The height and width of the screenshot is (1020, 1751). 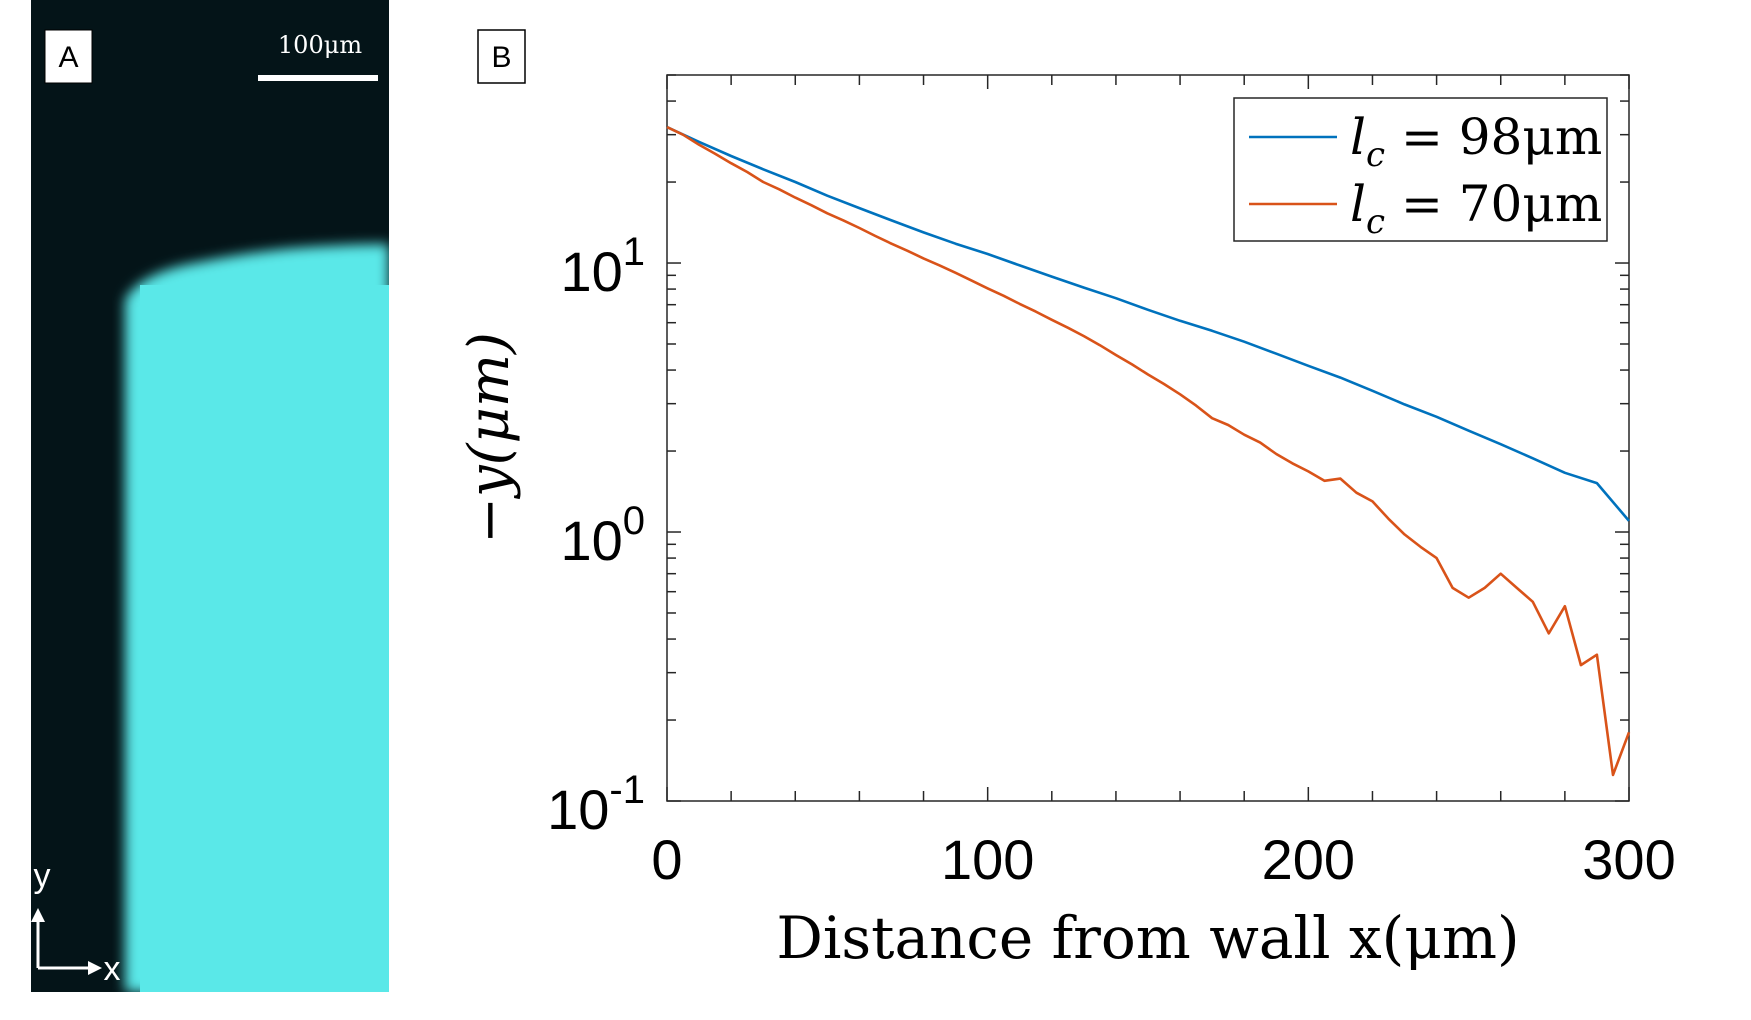 What do you see at coordinates (987, 859) in the screenshot?
I see `x-tick-label: 100` at bounding box center [987, 859].